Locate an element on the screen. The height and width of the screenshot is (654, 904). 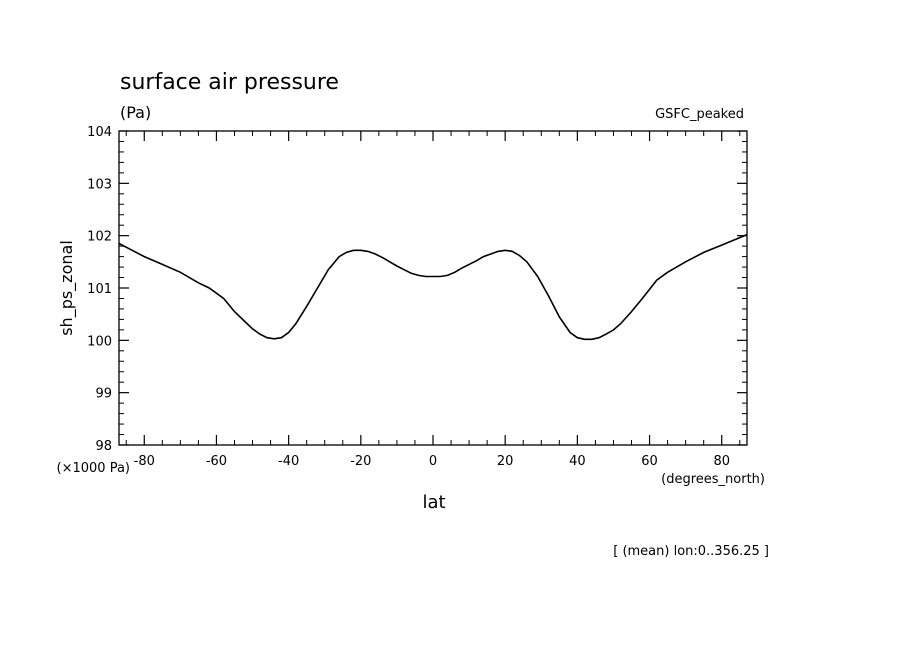
x-tick-label: 80 is located at coordinates (721, 461).